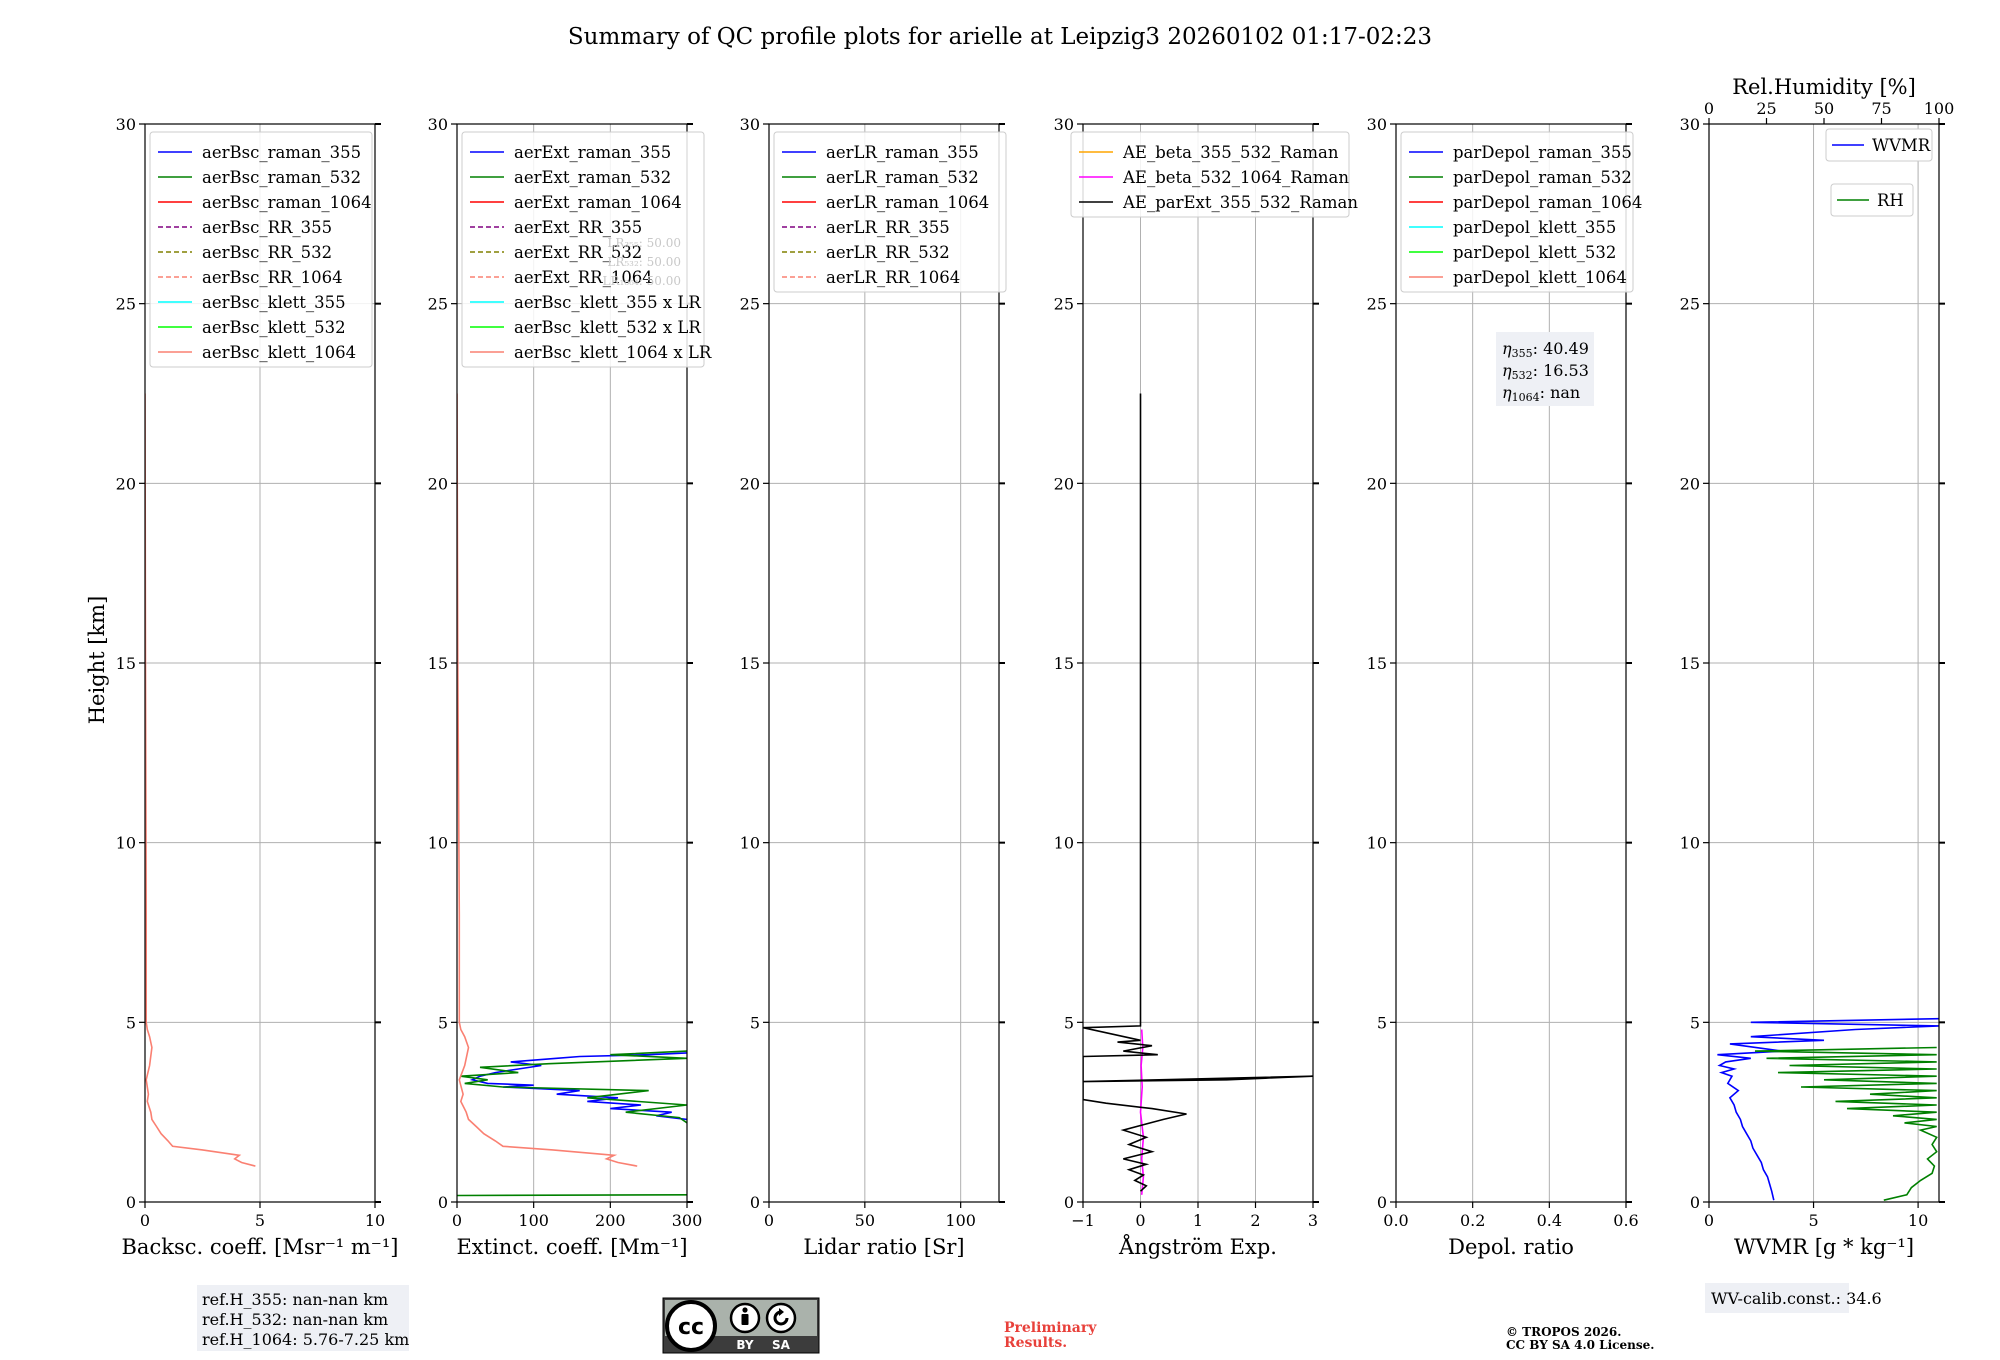 This screenshot has height=1360, width=2000. I want to click on series-line-aerExt_raman_532_low, so click(572, 1195).